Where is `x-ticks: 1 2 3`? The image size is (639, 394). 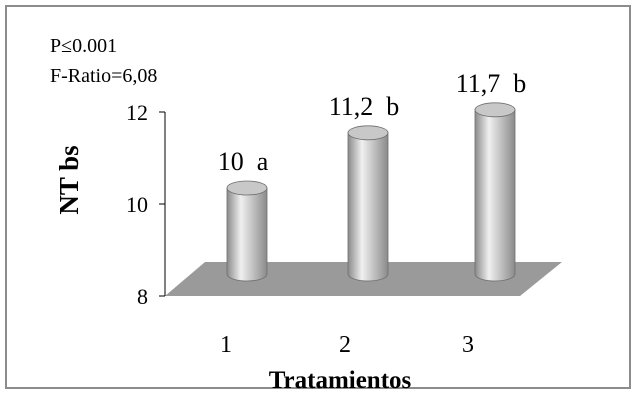 x-ticks: 1 2 3 is located at coordinates (347, 345).